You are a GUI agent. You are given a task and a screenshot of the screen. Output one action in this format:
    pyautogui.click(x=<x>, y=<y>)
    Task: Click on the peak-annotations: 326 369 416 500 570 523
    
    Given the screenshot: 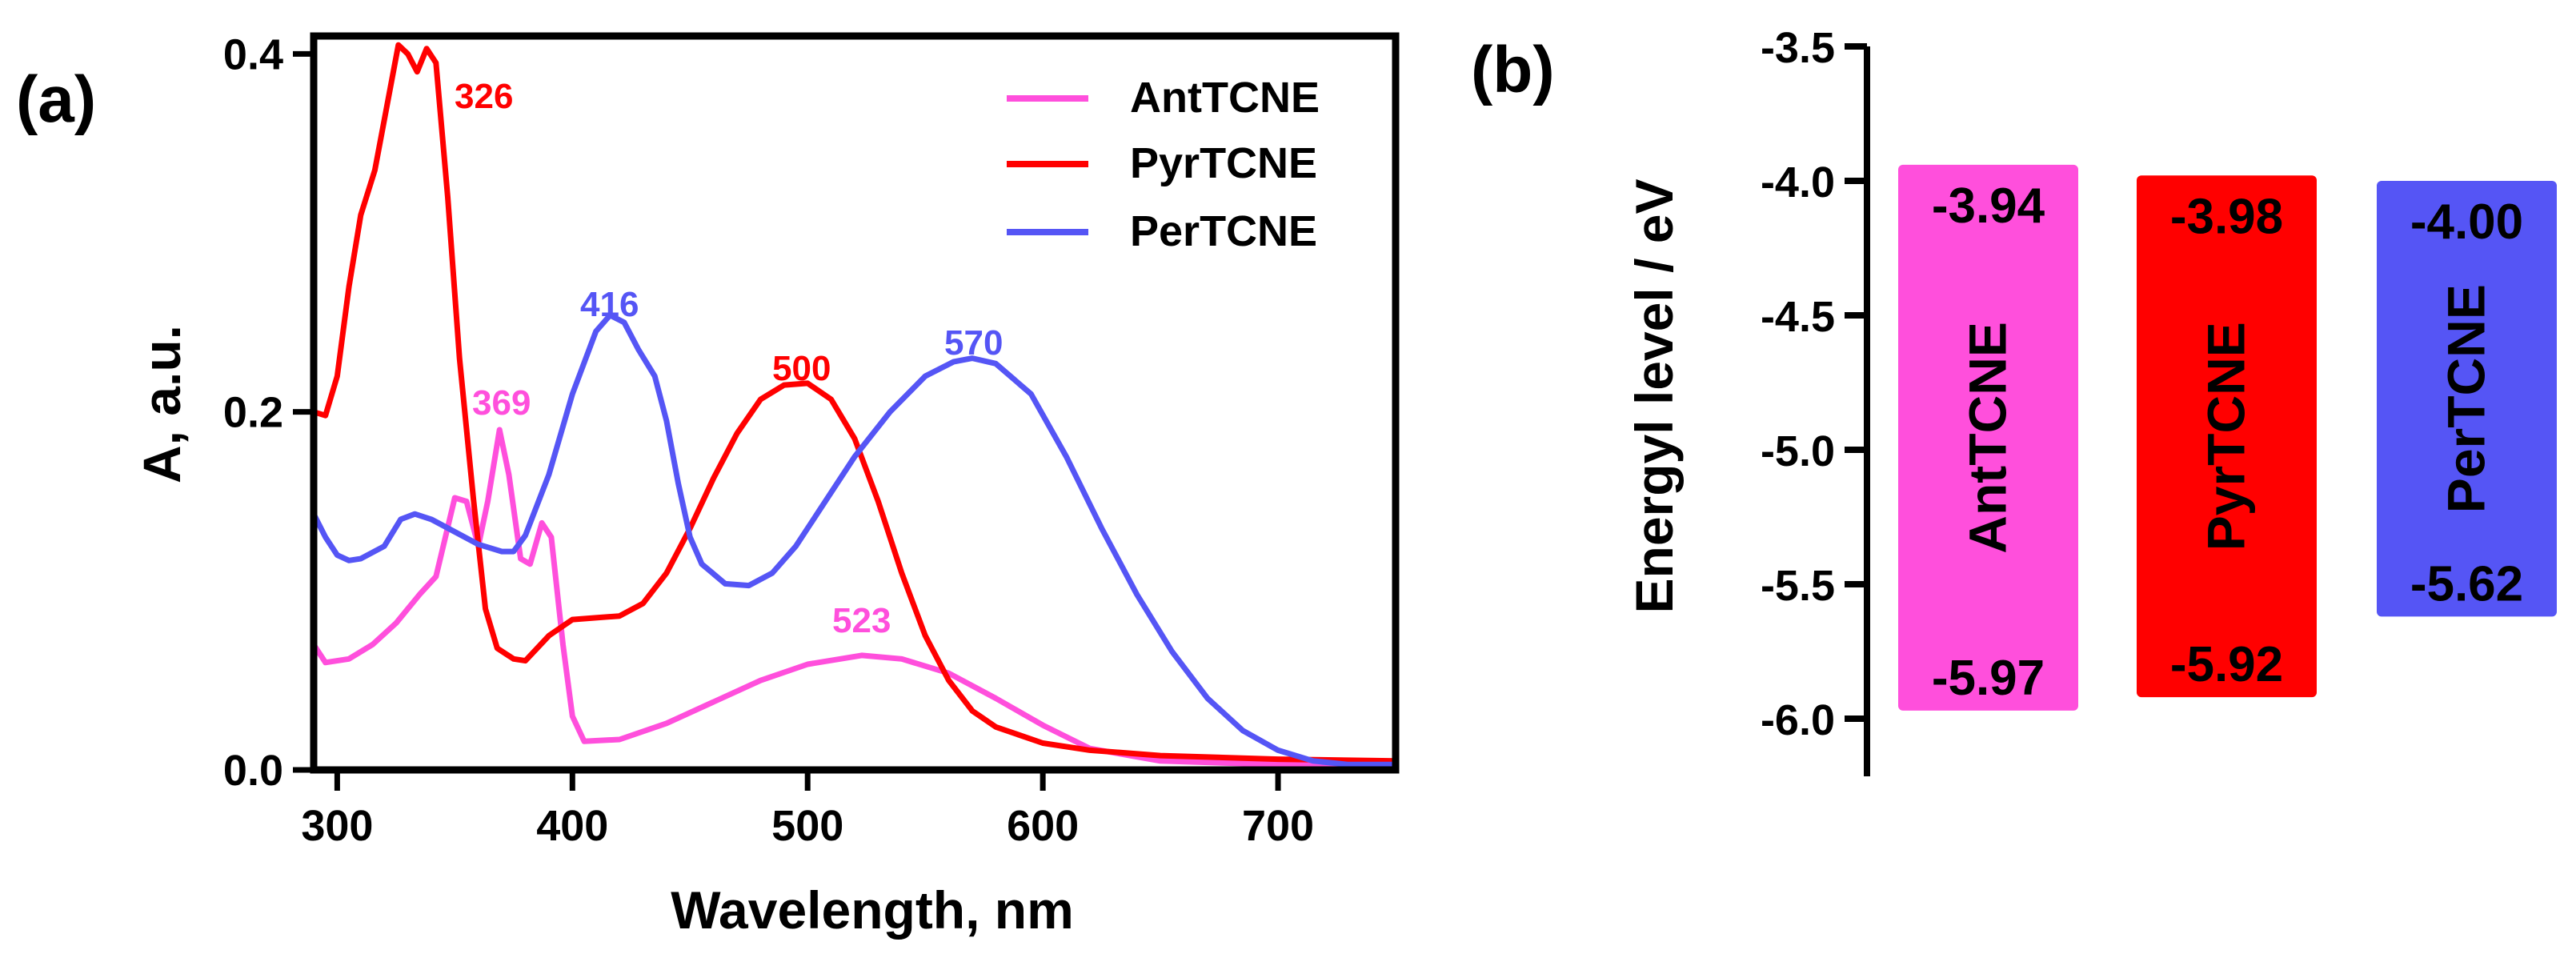 What is the action you would take?
    pyautogui.click(x=729, y=358)
    